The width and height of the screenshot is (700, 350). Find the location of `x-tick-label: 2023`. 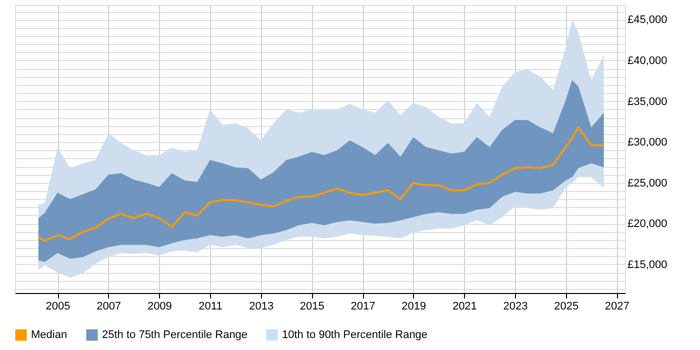

x-tick-label: 2023 is located at coordinates (515, 306).